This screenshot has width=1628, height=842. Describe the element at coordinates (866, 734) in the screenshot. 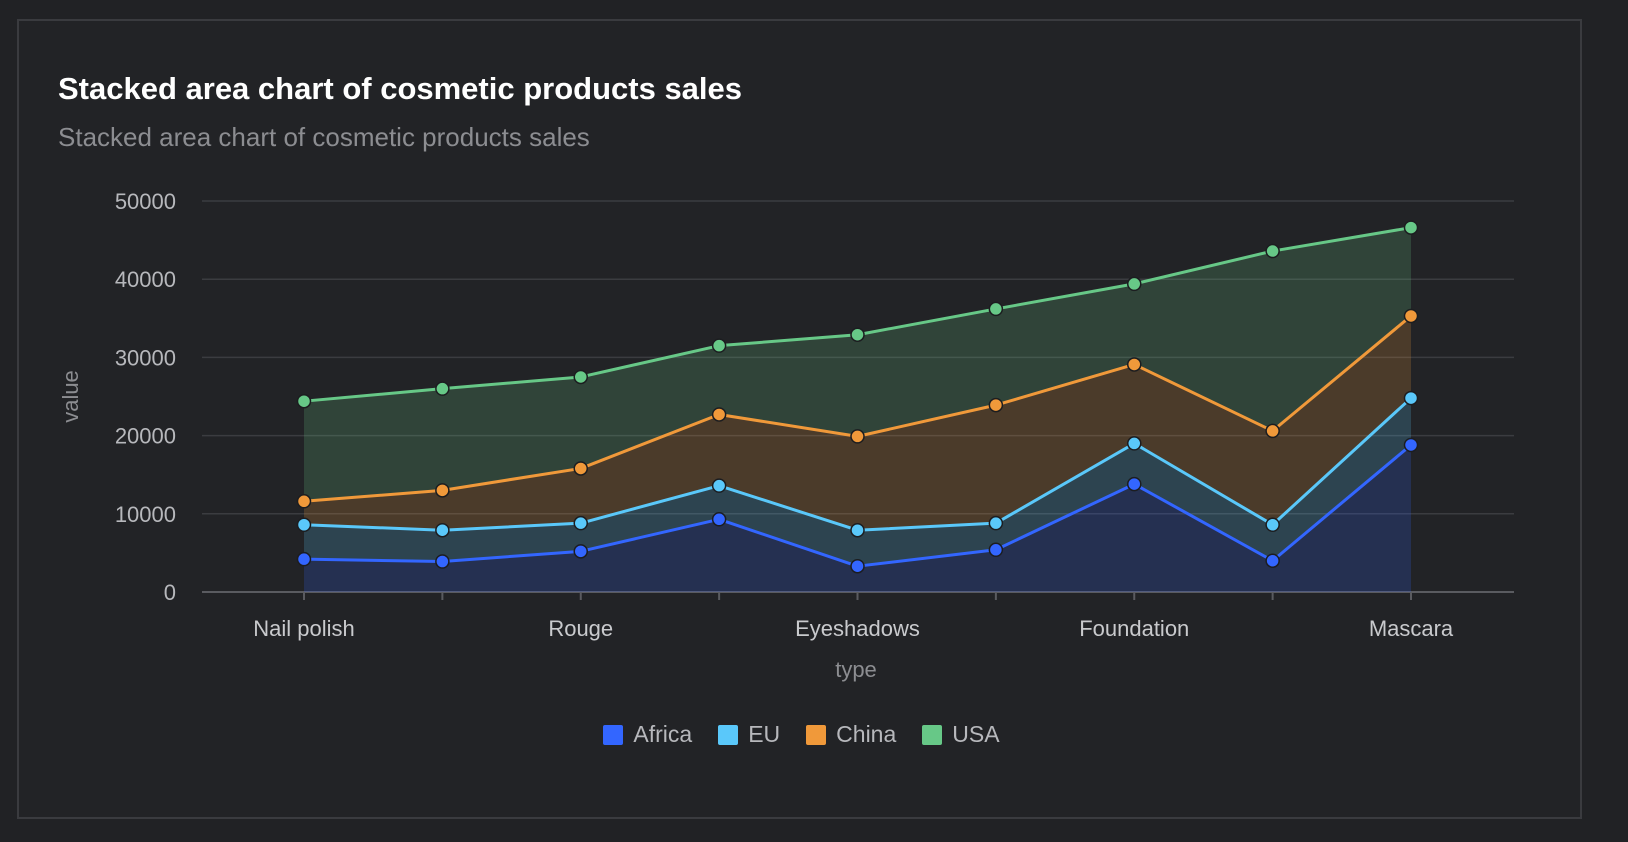

I see `legend-label: China` at that location.